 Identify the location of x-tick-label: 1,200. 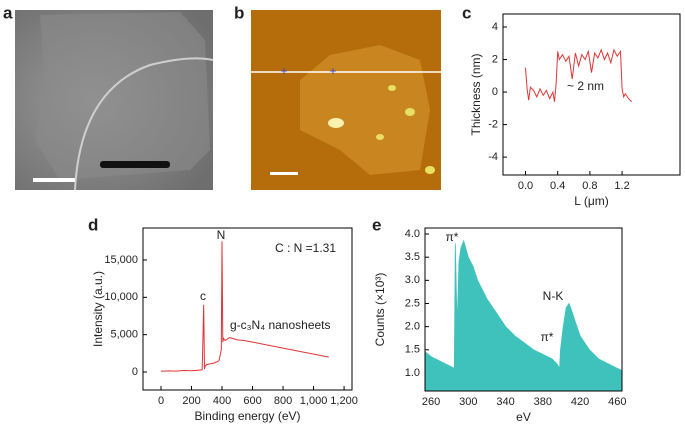
(344, 401).